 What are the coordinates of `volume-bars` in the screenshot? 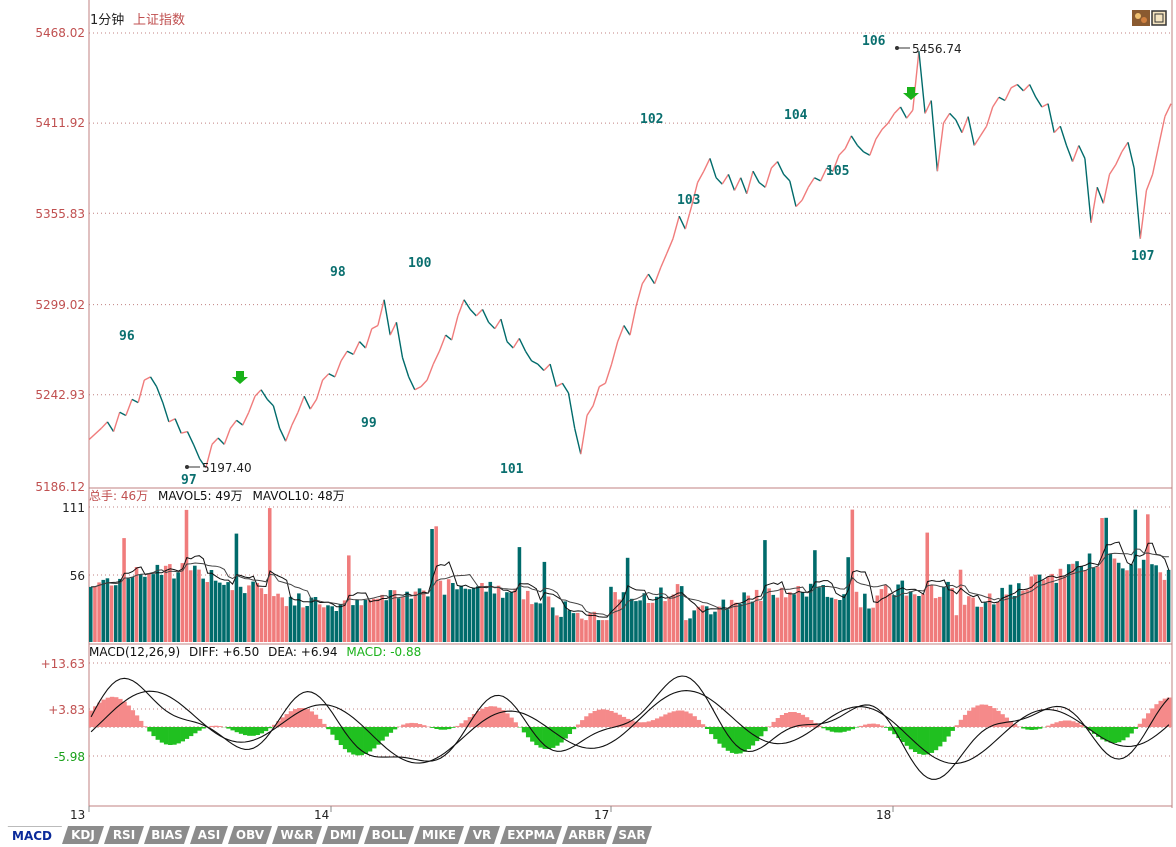 It's located at (630, 575).